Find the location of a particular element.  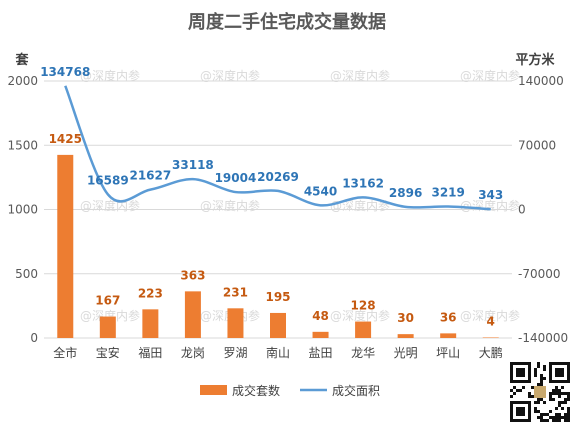

line-data-label: 3219 is located at coordinates (447, 193).